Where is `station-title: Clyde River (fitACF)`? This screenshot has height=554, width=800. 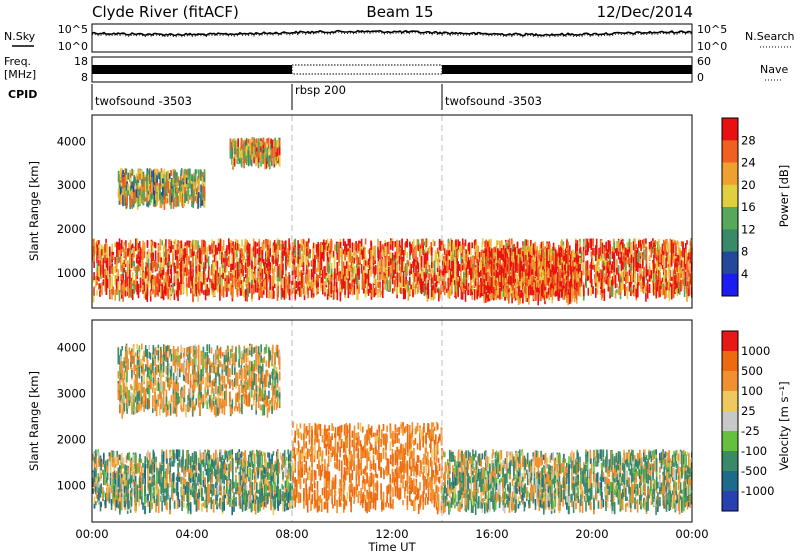
station-title: Clyde River (fitACF) is located at coordinates (165, 12).